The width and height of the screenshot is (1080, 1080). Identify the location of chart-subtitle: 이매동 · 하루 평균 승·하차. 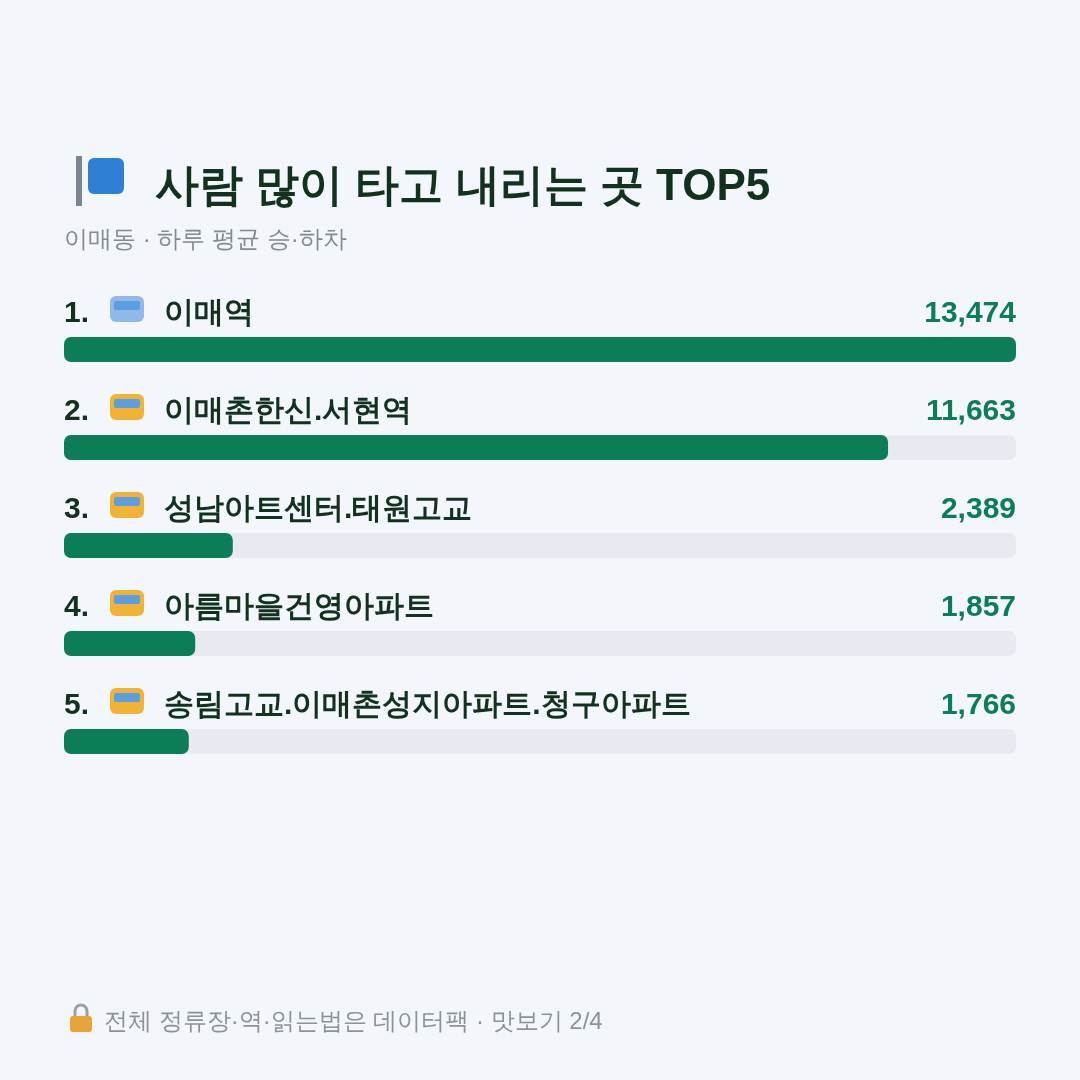
(205, 238).